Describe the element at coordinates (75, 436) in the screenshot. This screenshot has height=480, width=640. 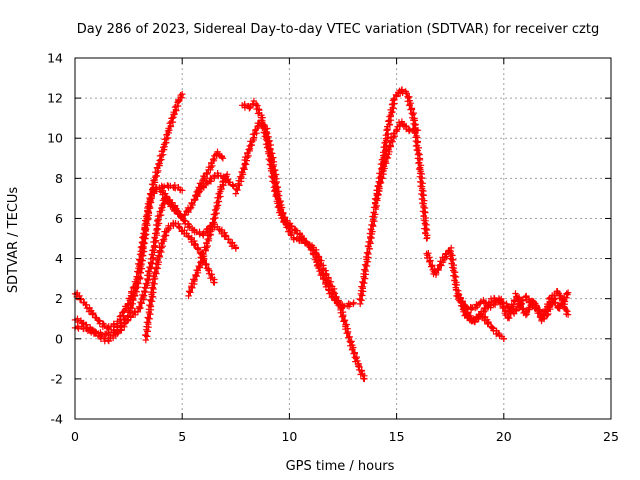
I see `x-tick-label: 0` at that location.